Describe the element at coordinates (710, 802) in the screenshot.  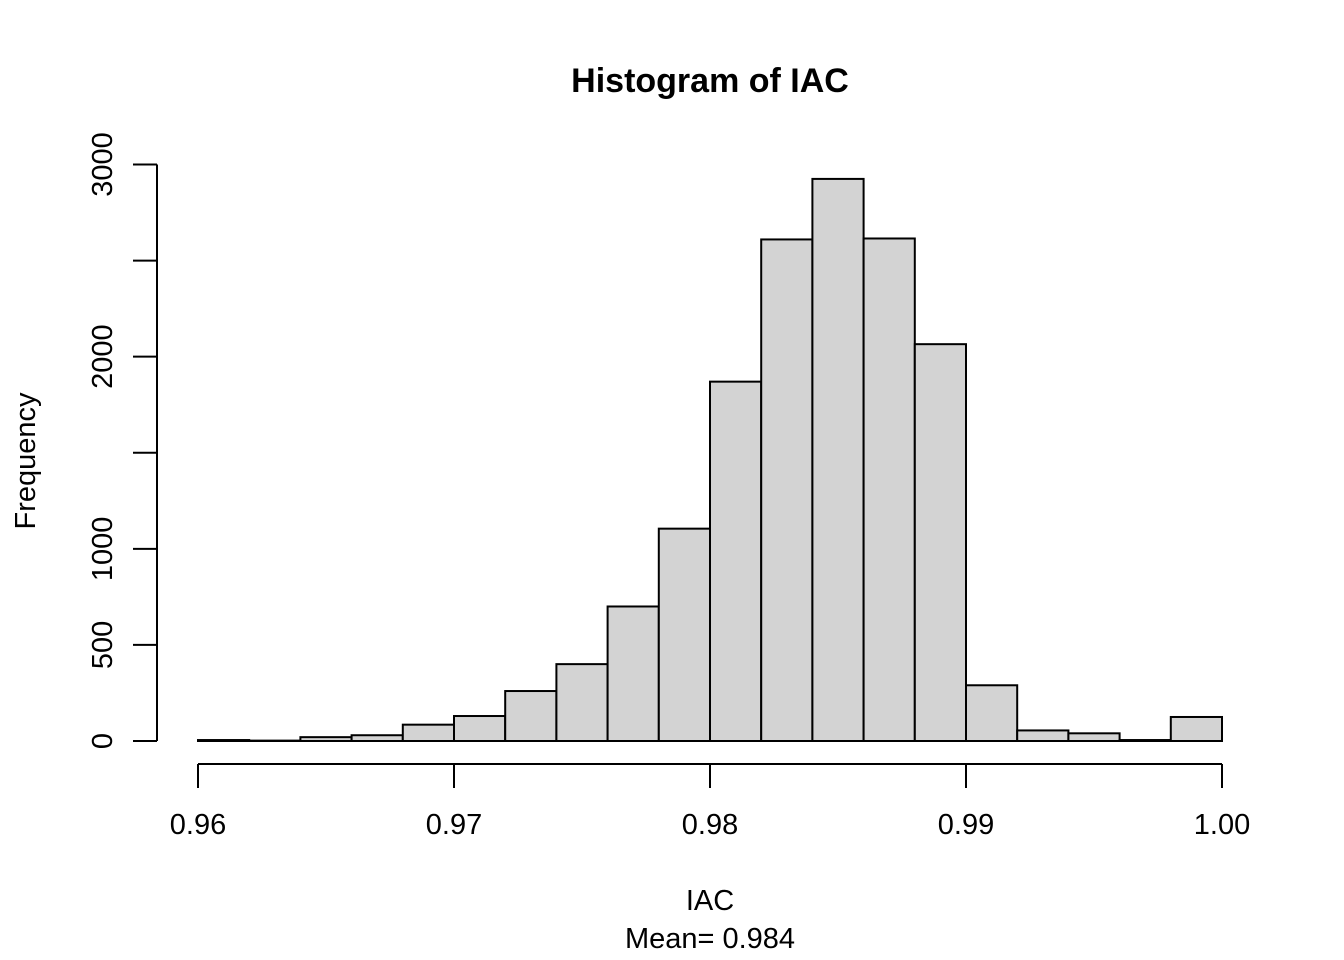
I see `x-axis: 0.96 0.97 0.98 0.99 1.00` at that location.